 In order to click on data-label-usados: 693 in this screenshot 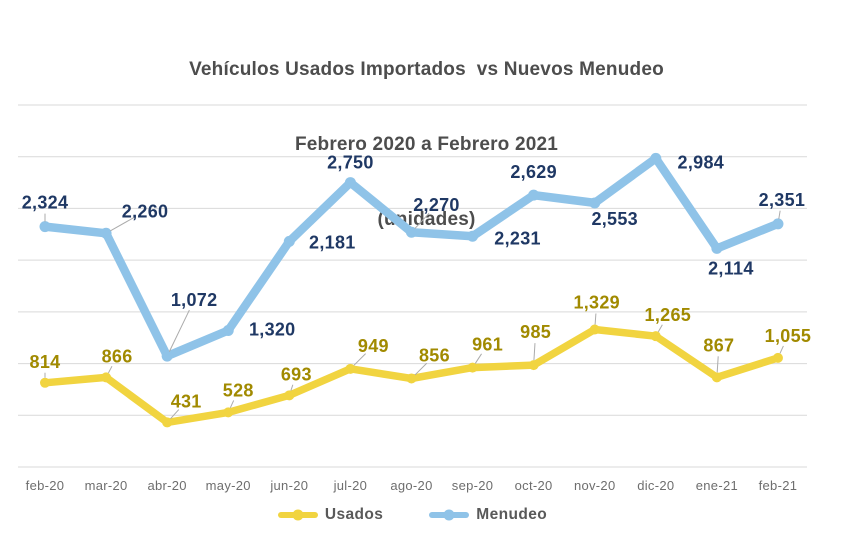, I will do `click(296, 374)`.